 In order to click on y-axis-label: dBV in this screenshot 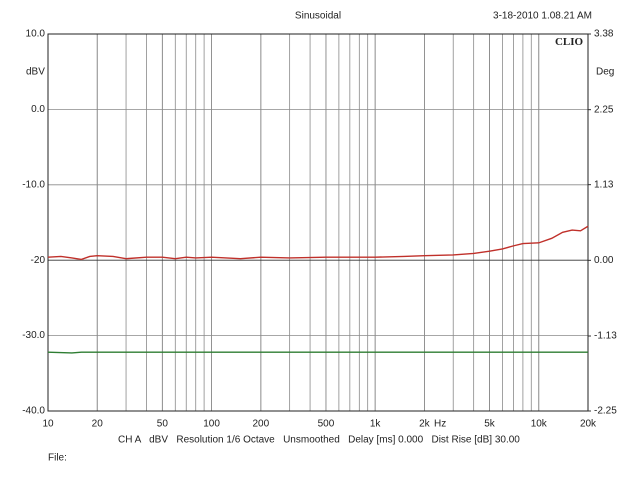, I will do `click(35, 72)`.